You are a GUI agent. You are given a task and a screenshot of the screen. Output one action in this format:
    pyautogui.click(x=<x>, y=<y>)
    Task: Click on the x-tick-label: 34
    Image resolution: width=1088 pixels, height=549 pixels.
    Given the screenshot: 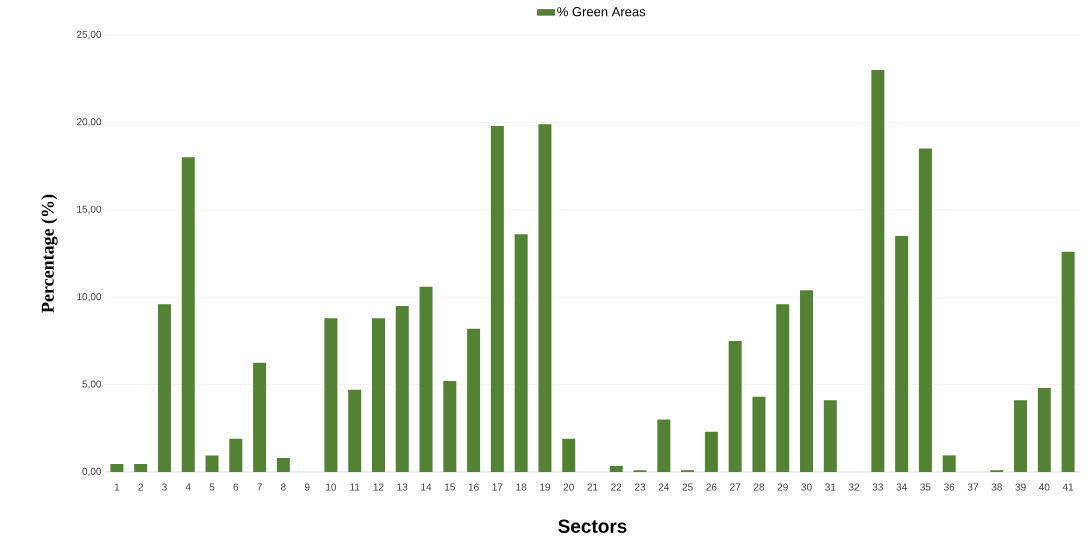 What is the action you would take?
    pyautogui.click(x=901, y=487)
    